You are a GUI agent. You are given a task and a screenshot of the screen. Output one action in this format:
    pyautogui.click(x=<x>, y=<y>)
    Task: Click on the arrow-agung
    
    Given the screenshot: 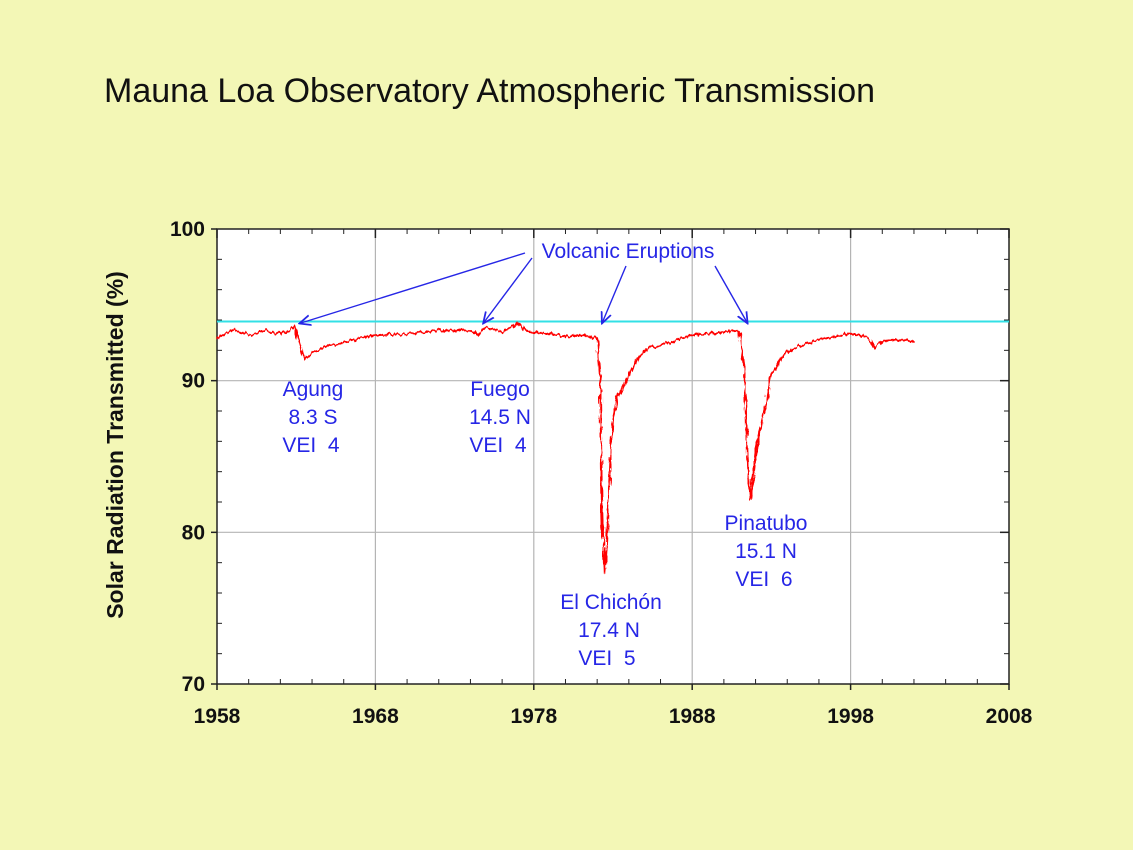 What is the action you would take?
    pyautogui.click(x=412, y=288)
    